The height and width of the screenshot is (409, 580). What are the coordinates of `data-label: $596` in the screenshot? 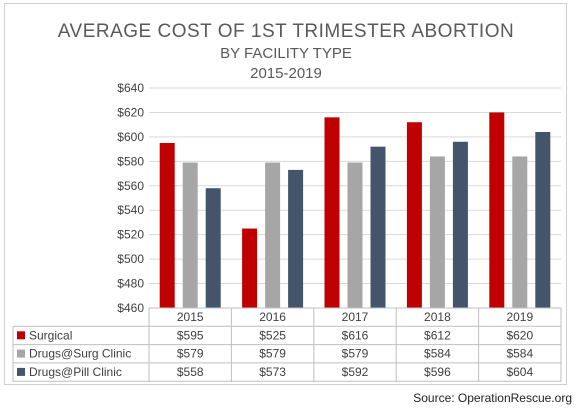 It's located at (437, 372).